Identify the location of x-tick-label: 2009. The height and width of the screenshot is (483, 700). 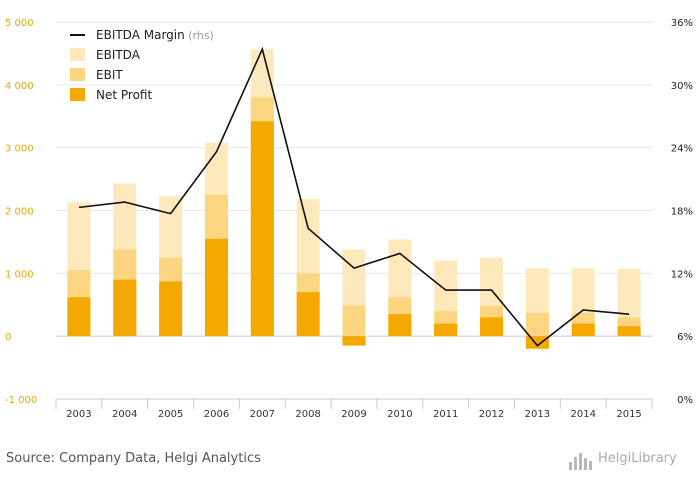
(353, 414).